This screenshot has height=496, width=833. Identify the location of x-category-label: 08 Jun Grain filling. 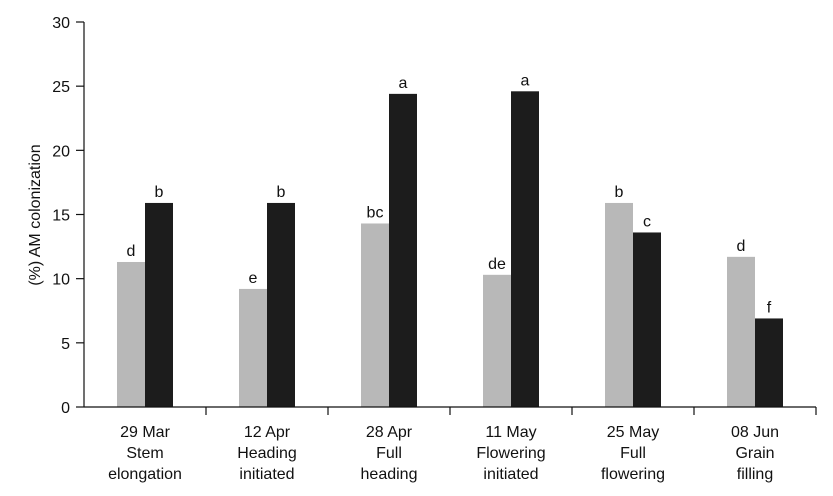
(755, 453).